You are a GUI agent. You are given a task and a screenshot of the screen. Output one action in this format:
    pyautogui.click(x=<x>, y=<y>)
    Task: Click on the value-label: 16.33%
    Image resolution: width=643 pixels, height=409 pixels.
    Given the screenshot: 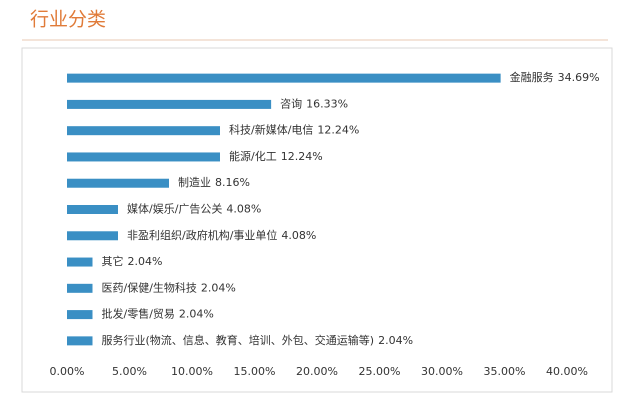 What is the action you would take?
    pyautogui.click(x=327, y=103)
    